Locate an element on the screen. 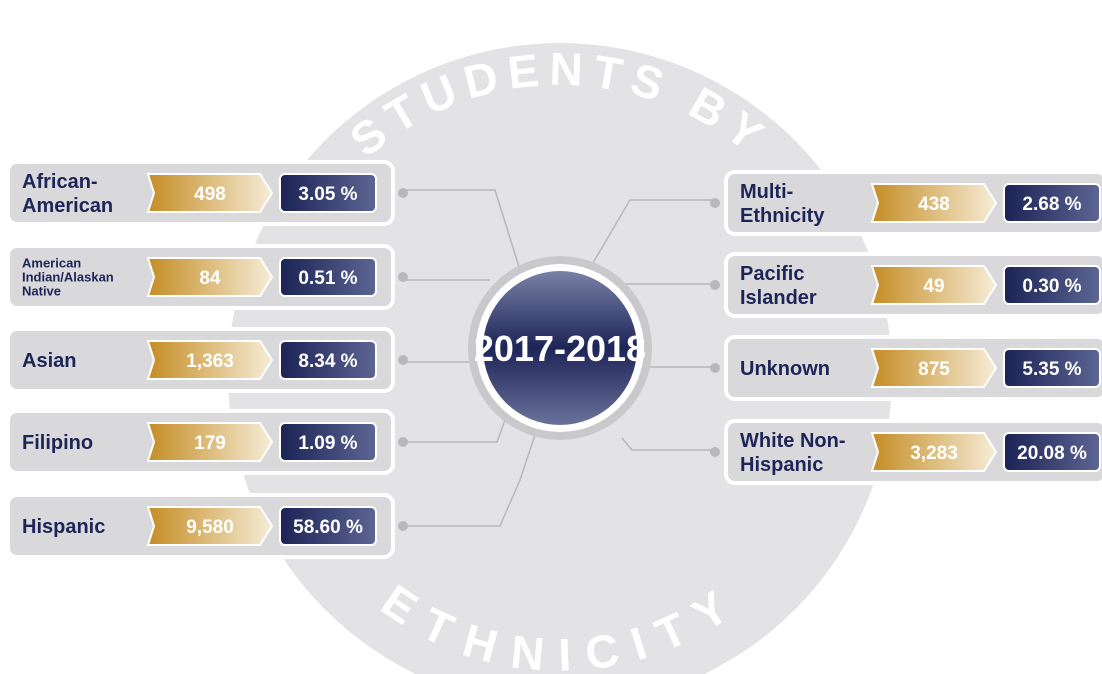 Image resolution: width=1102 pixels, height=674 pixels. center-disc is located at coordinates (560, 348).